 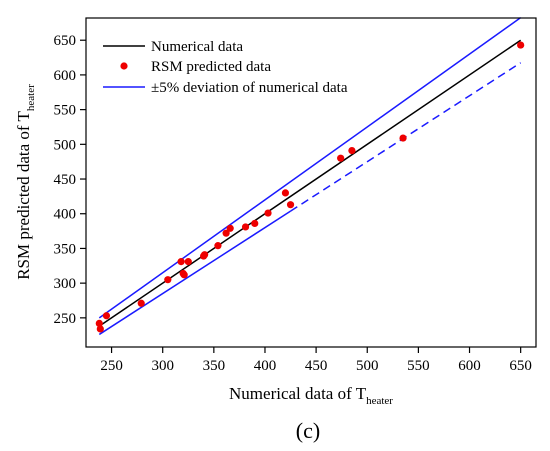 What do you see at coordinates (469, 366) in the screenshot?
I see `x-tick-label: 600` at bounding box center [469, 366].